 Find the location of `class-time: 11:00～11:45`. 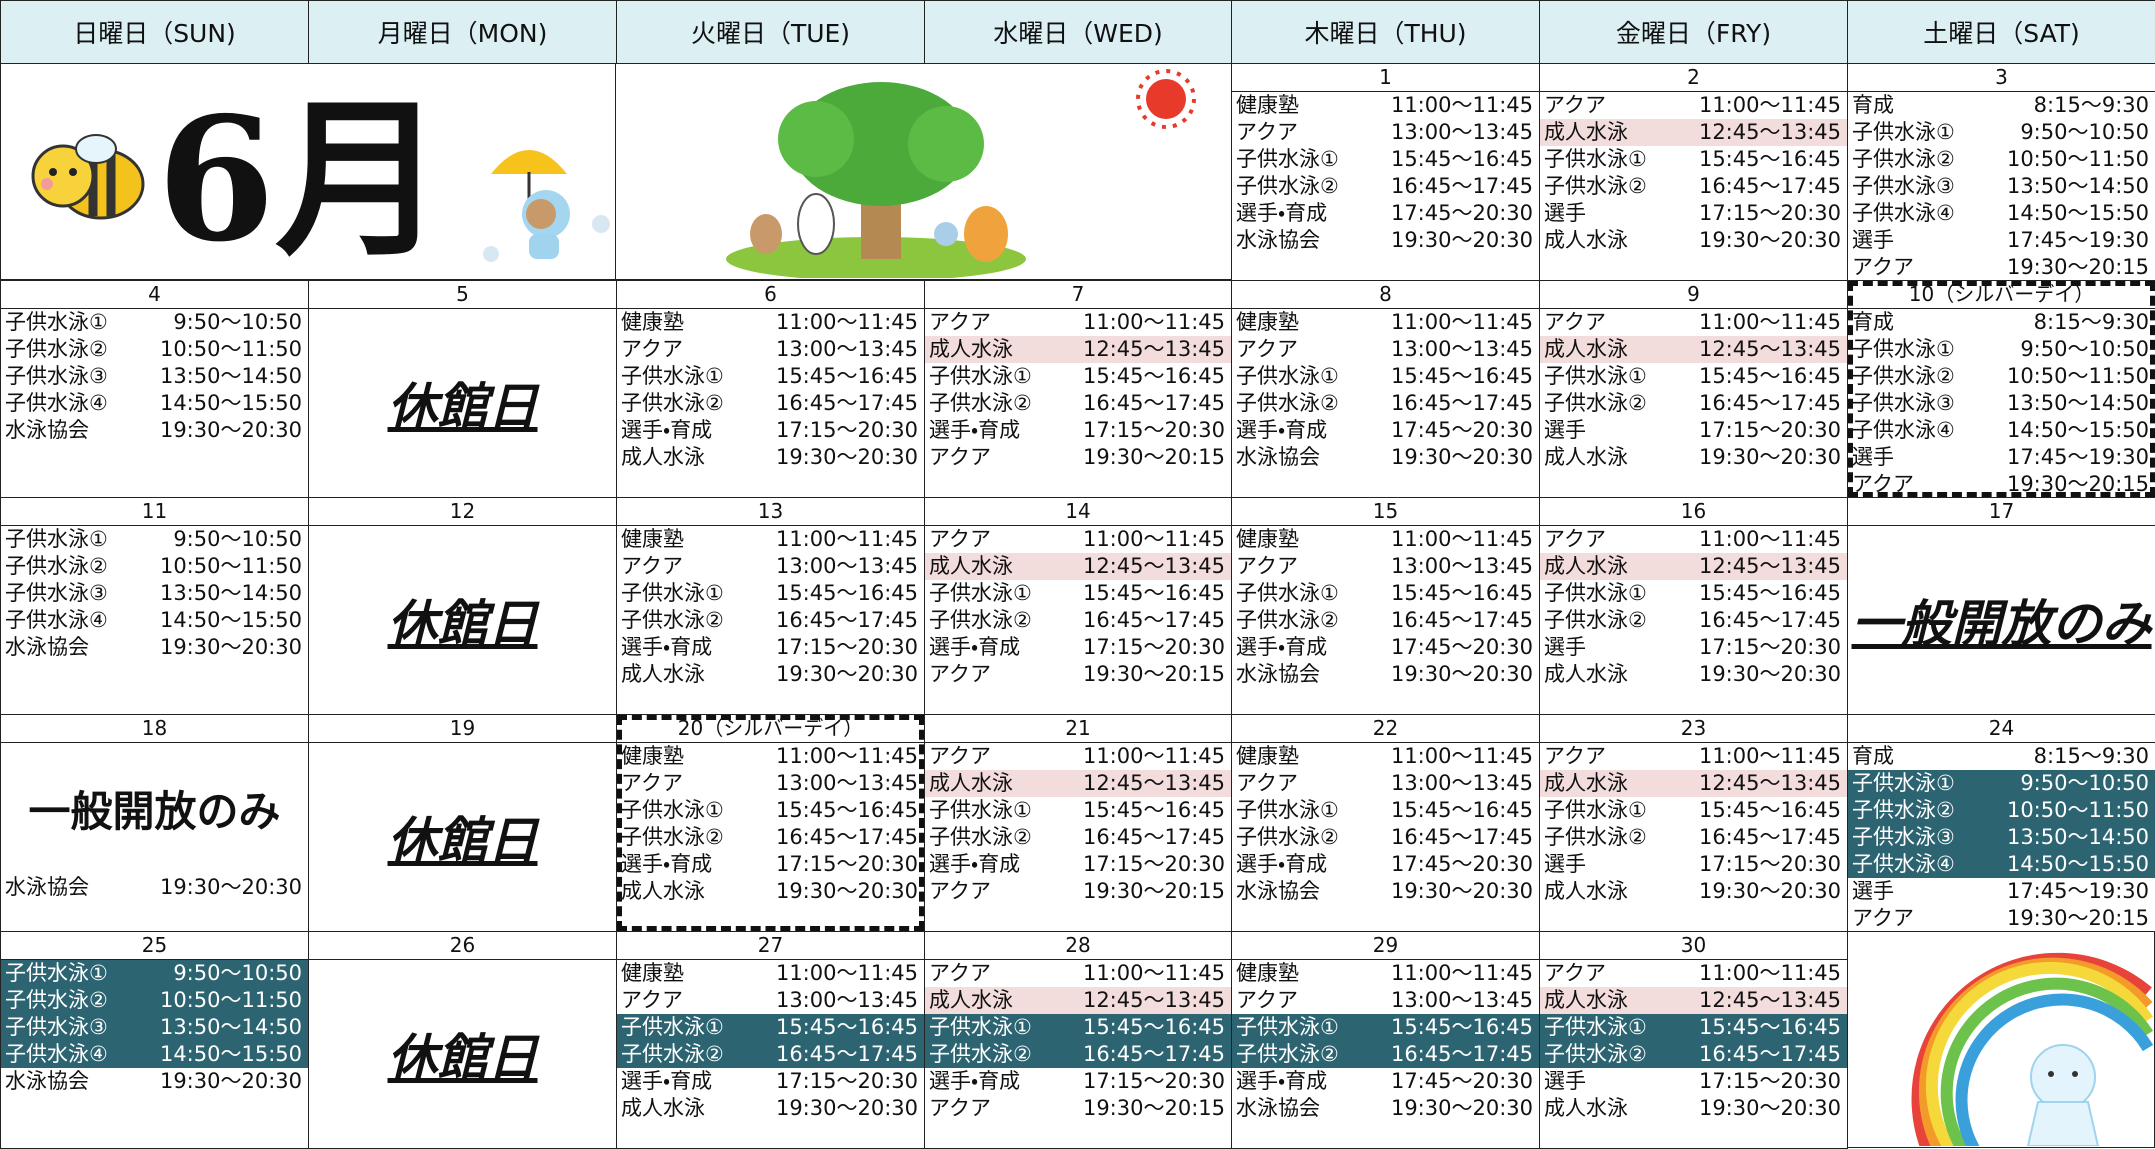

class-time: 11:00～11:45 is located at coordinates (1461, 539).